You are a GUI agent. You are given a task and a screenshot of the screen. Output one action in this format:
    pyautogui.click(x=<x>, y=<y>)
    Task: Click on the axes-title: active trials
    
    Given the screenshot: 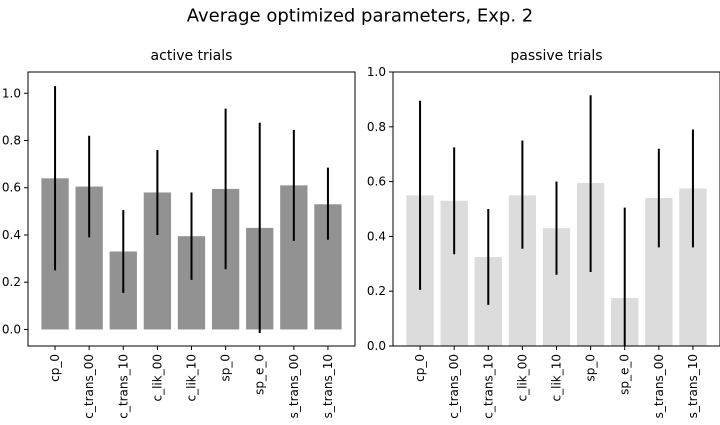 What is the action you would take?
    pyautogui.click(x=192, y=56)
    